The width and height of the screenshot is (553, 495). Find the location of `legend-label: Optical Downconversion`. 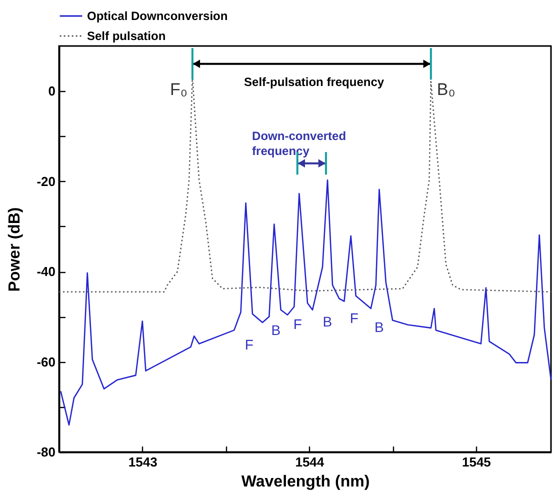

legend-label: Optical Downconversion is located at coordinates (157, 16).